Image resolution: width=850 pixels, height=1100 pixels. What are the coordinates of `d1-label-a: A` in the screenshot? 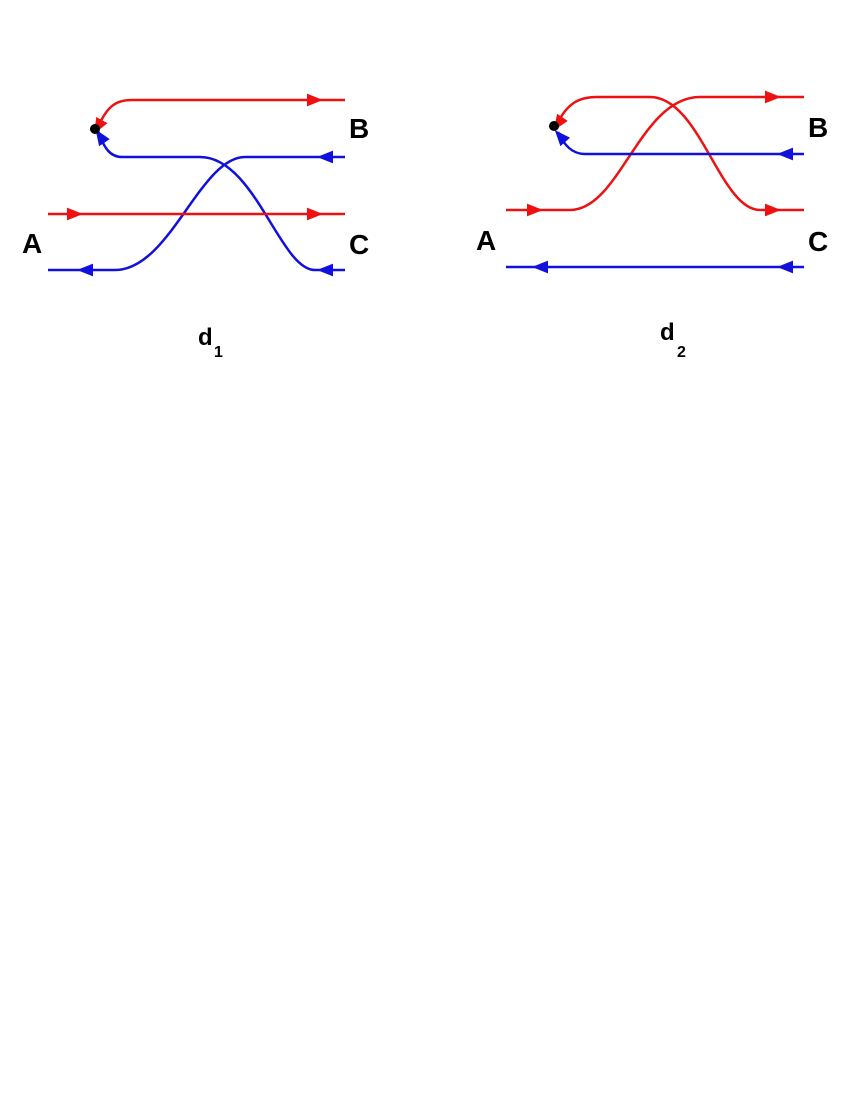 It's located at (32, 243).